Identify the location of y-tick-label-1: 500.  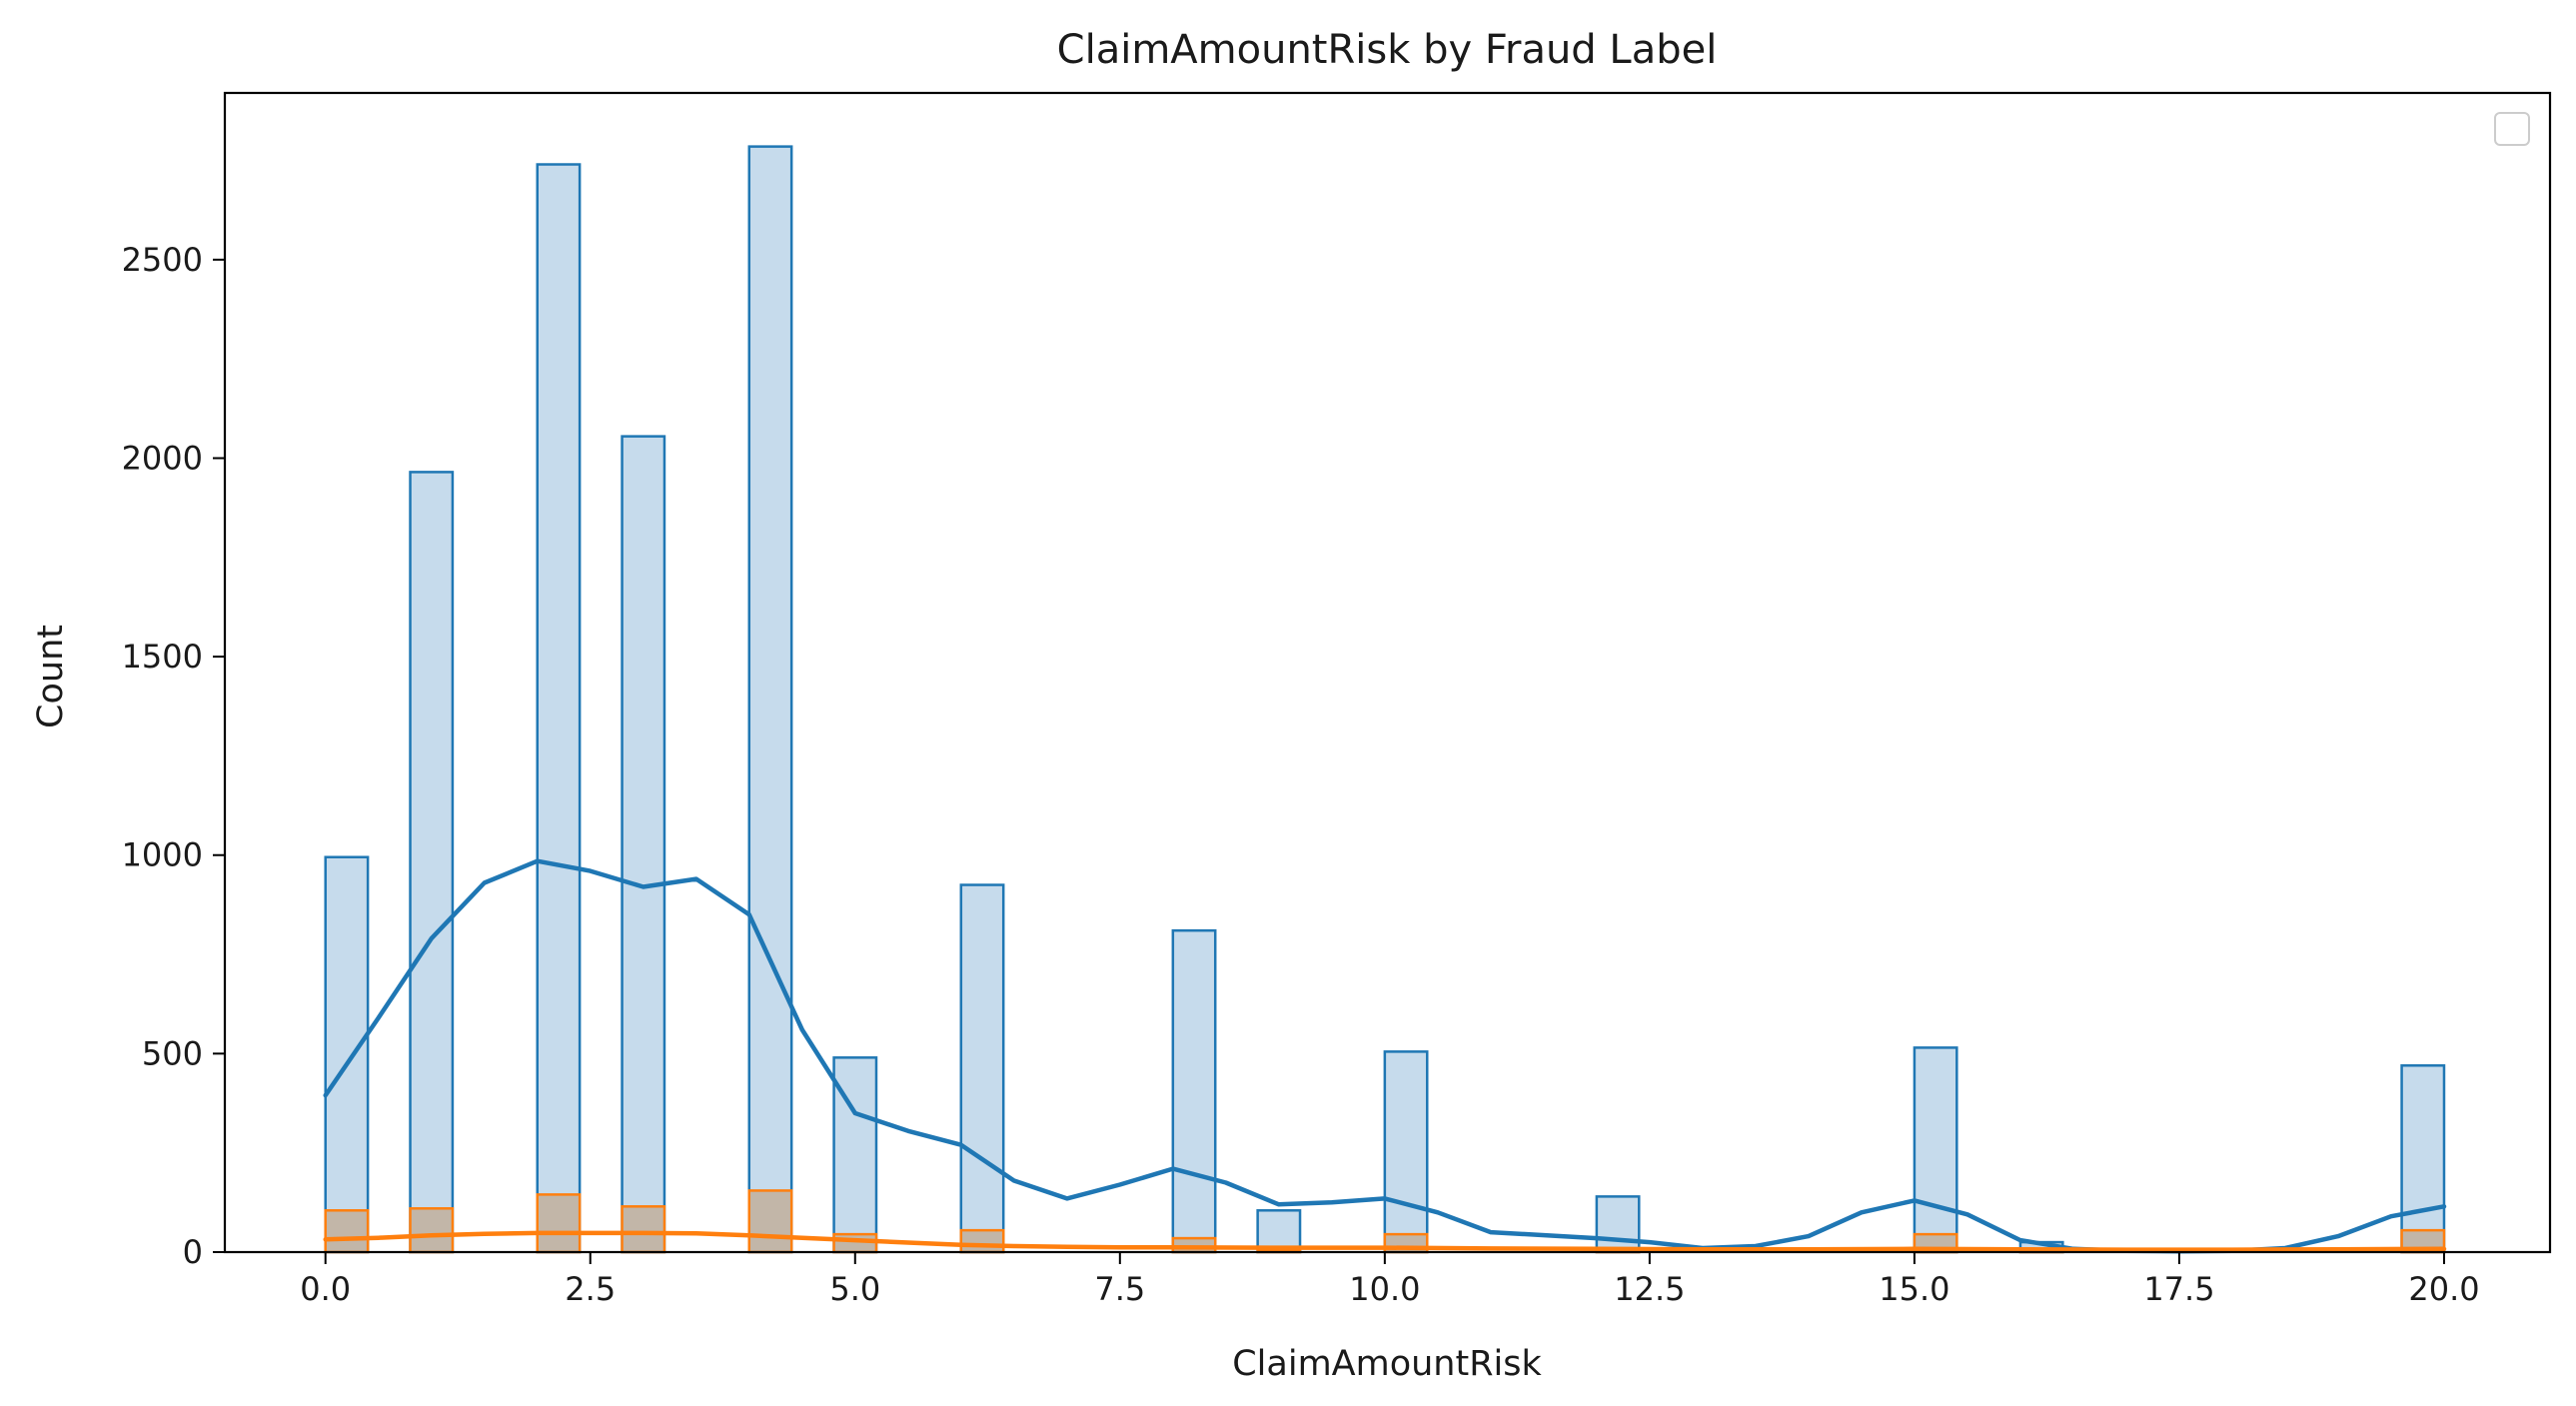
(172, 1053).